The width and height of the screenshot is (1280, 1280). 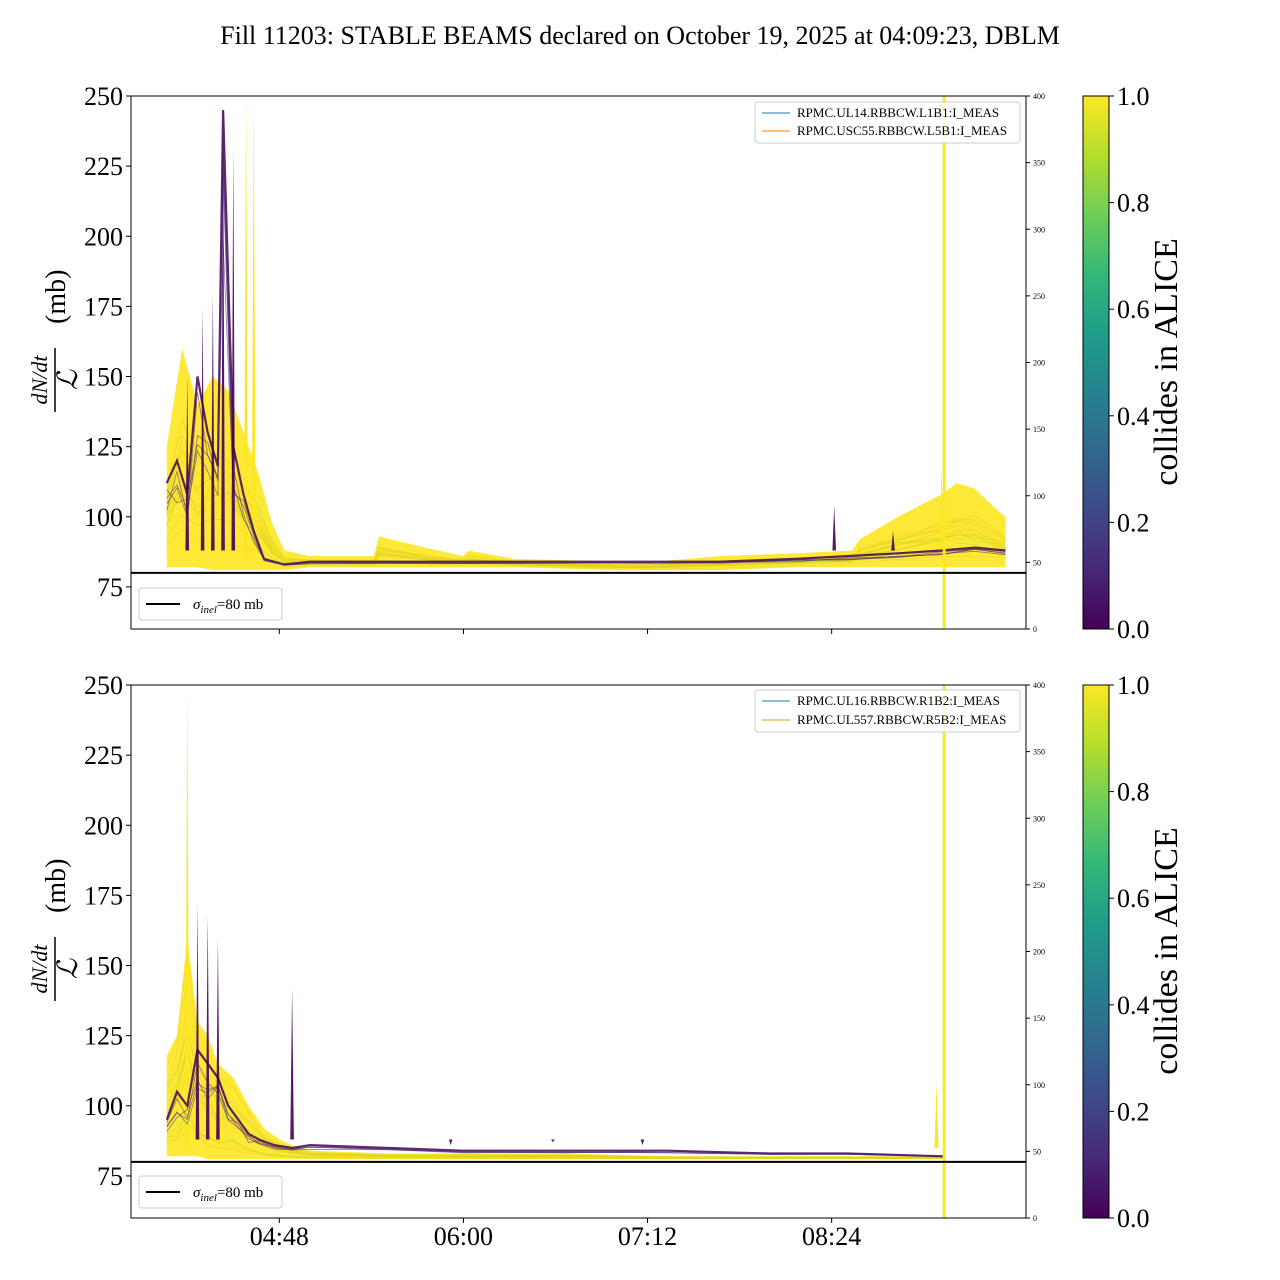 What do you see at coordinates (103, 166) in the screenshot?
I see `top-y-tick-label: 225` at bounding box center [103, 166].